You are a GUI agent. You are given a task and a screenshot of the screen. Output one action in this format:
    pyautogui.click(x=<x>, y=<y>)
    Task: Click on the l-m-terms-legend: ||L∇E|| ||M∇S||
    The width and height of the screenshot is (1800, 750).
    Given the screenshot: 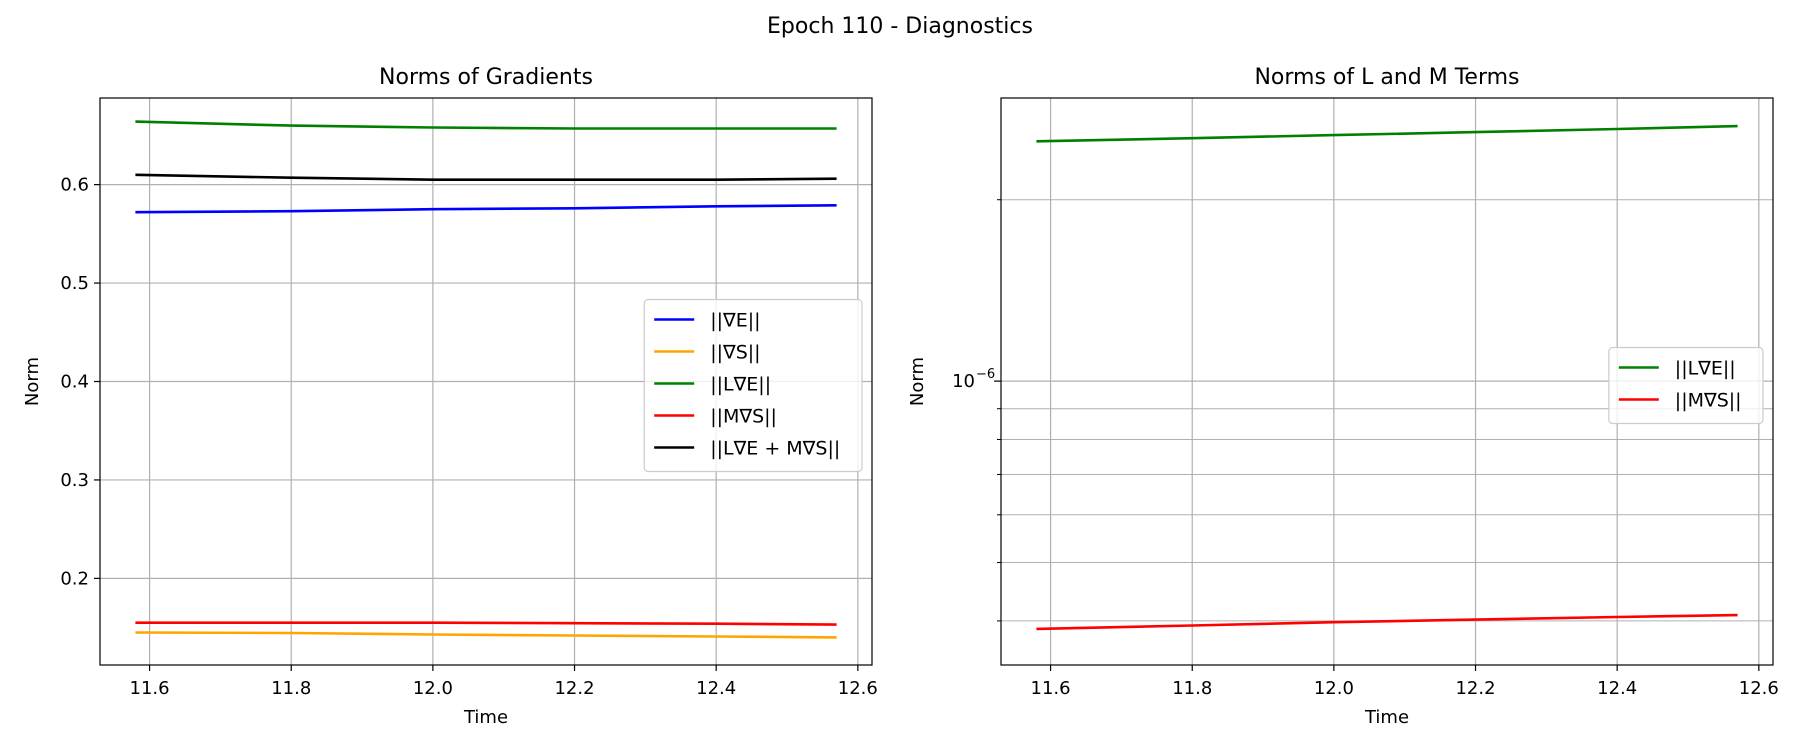 What is the action you would take?
    pyautogui.click(x=1686, y=385)
    